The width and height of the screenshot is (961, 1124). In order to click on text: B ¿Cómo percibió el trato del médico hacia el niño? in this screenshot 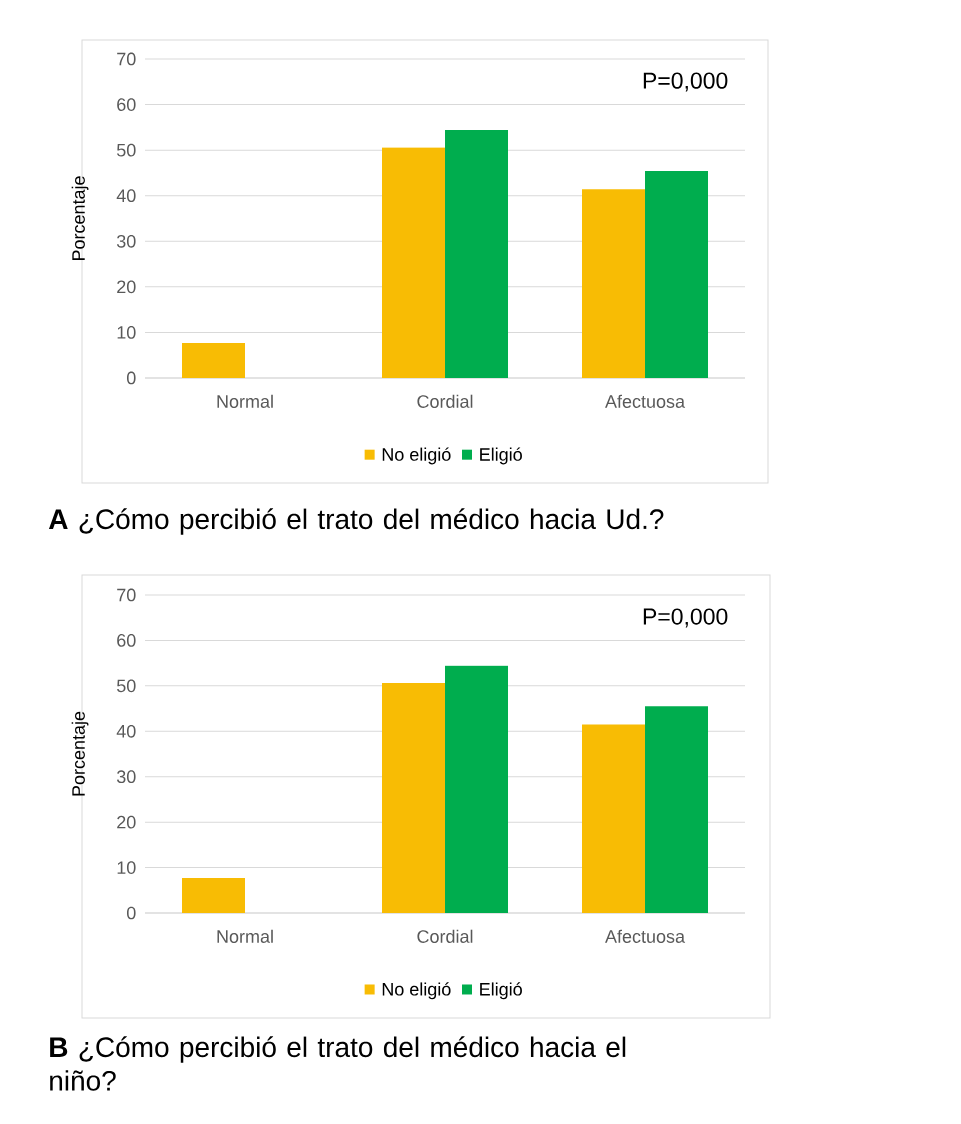, I will do `click(338, 1063)`.